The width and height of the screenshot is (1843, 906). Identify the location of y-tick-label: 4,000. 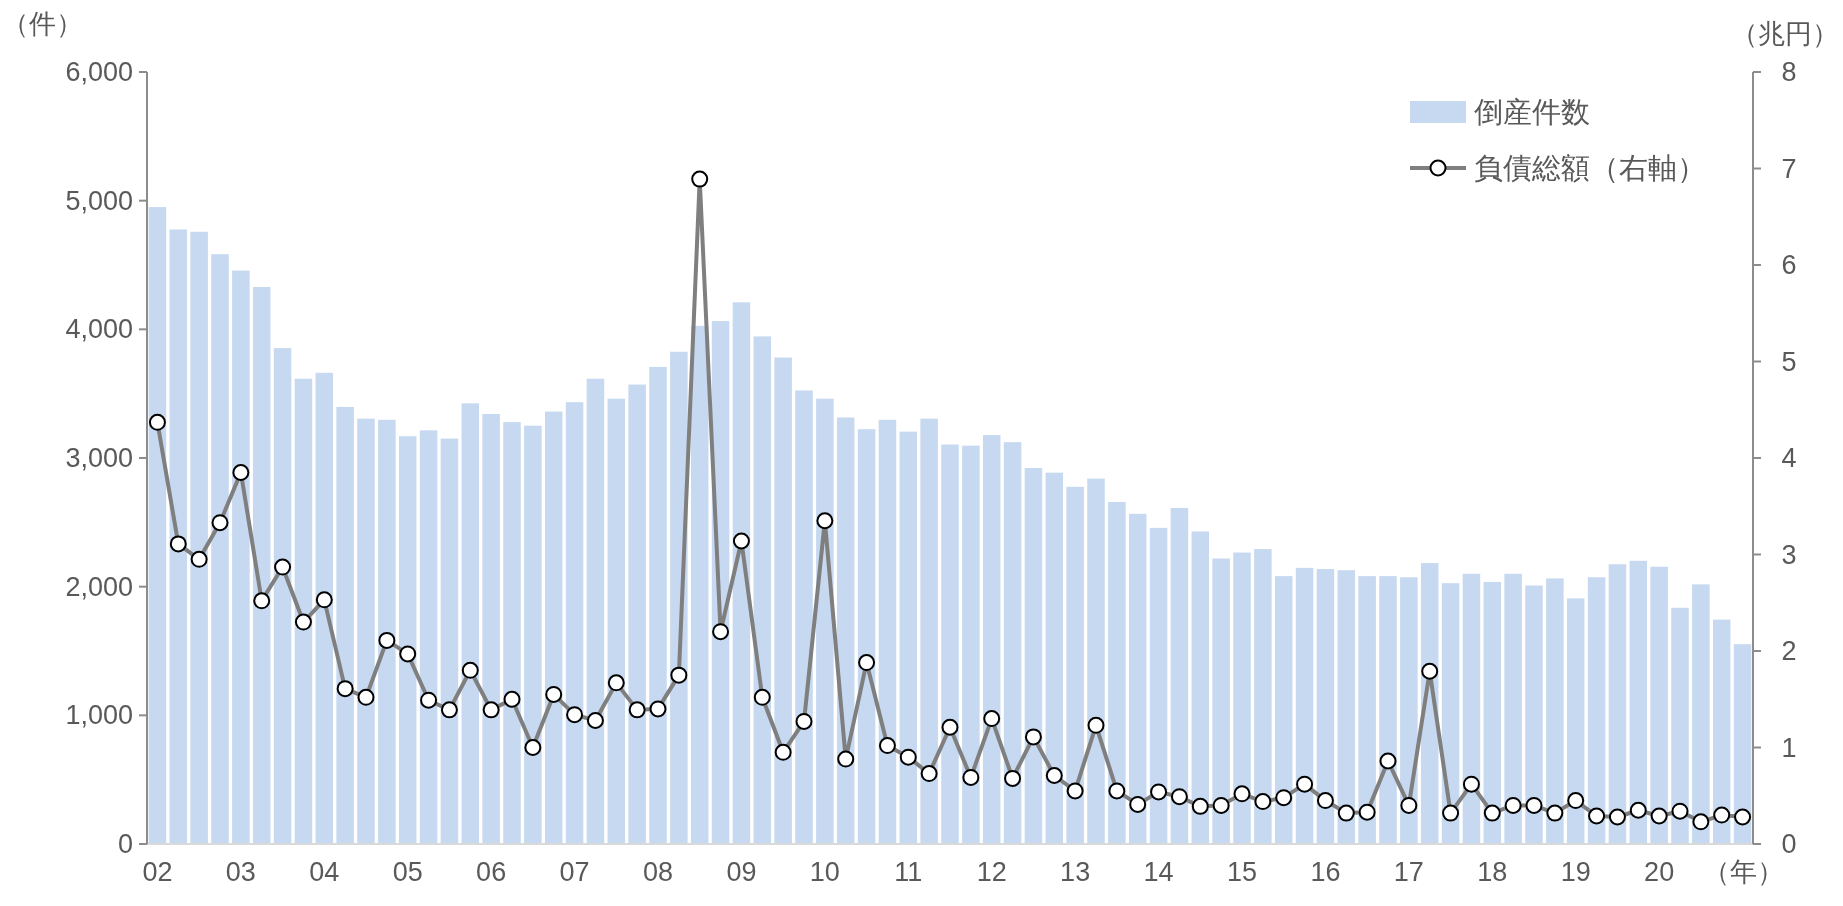
(99, 329).